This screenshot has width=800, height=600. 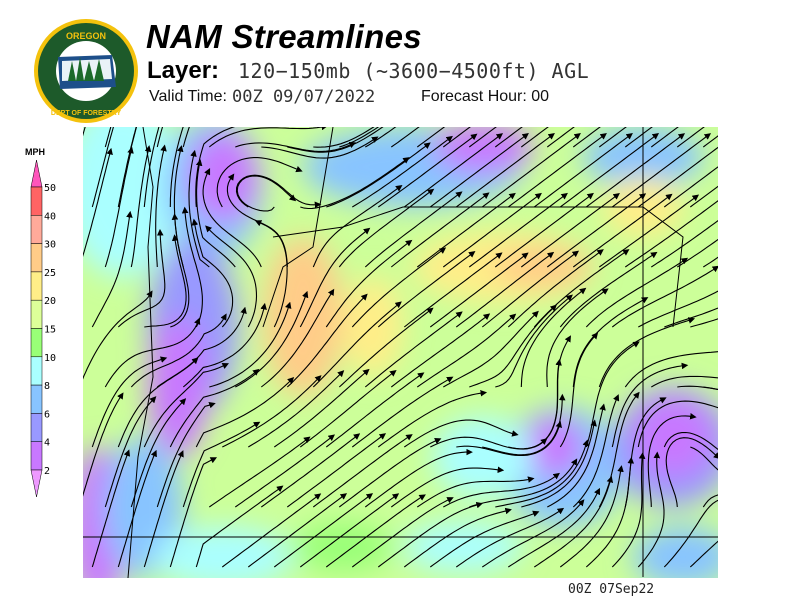 I want to click on legend-bottom-arrow, so click(x=36, y=483).